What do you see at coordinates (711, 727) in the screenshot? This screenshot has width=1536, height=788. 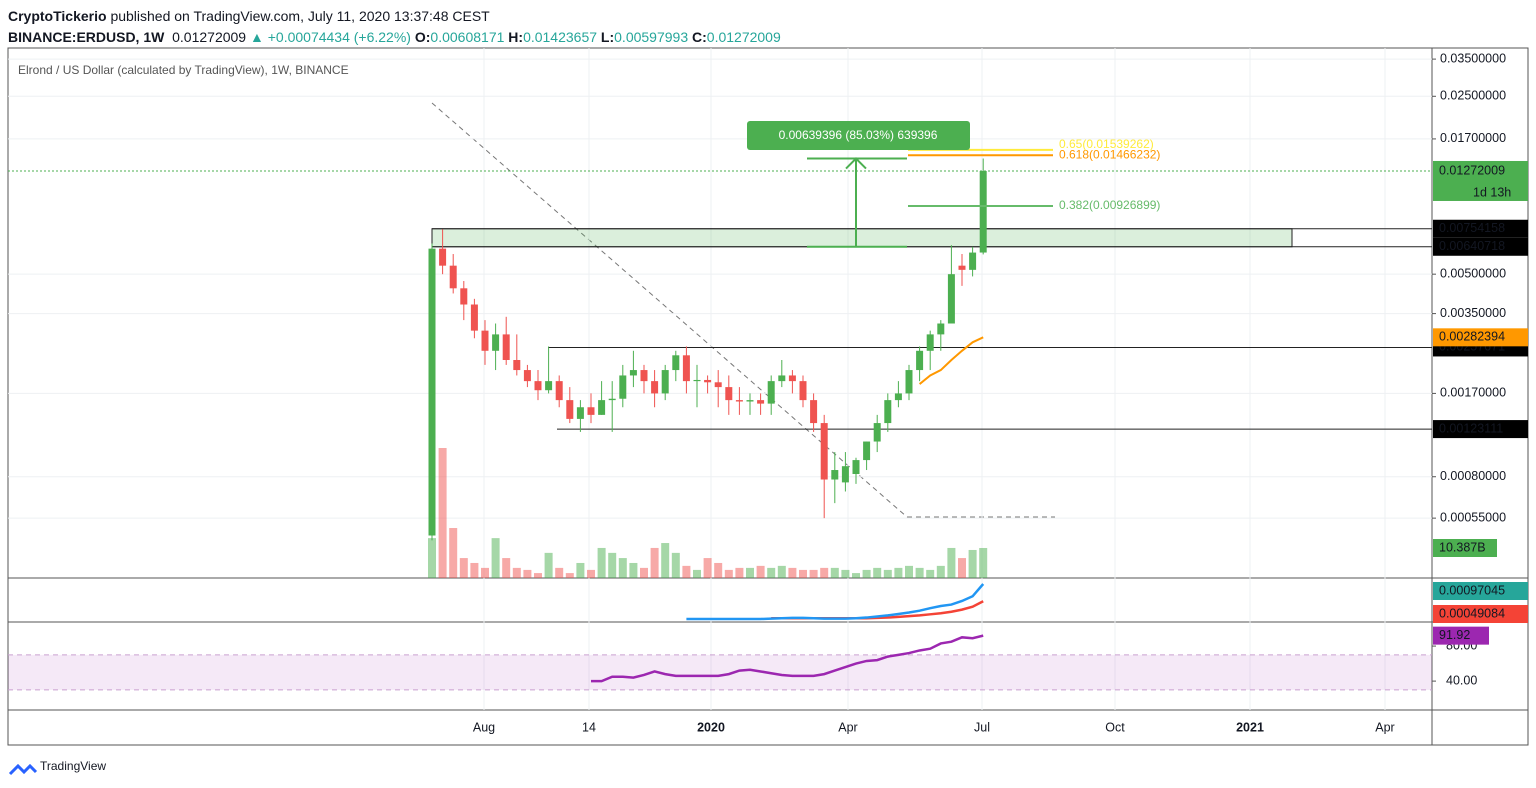 I see `x-tick-label: 2020` at bounding box center [711, 727].